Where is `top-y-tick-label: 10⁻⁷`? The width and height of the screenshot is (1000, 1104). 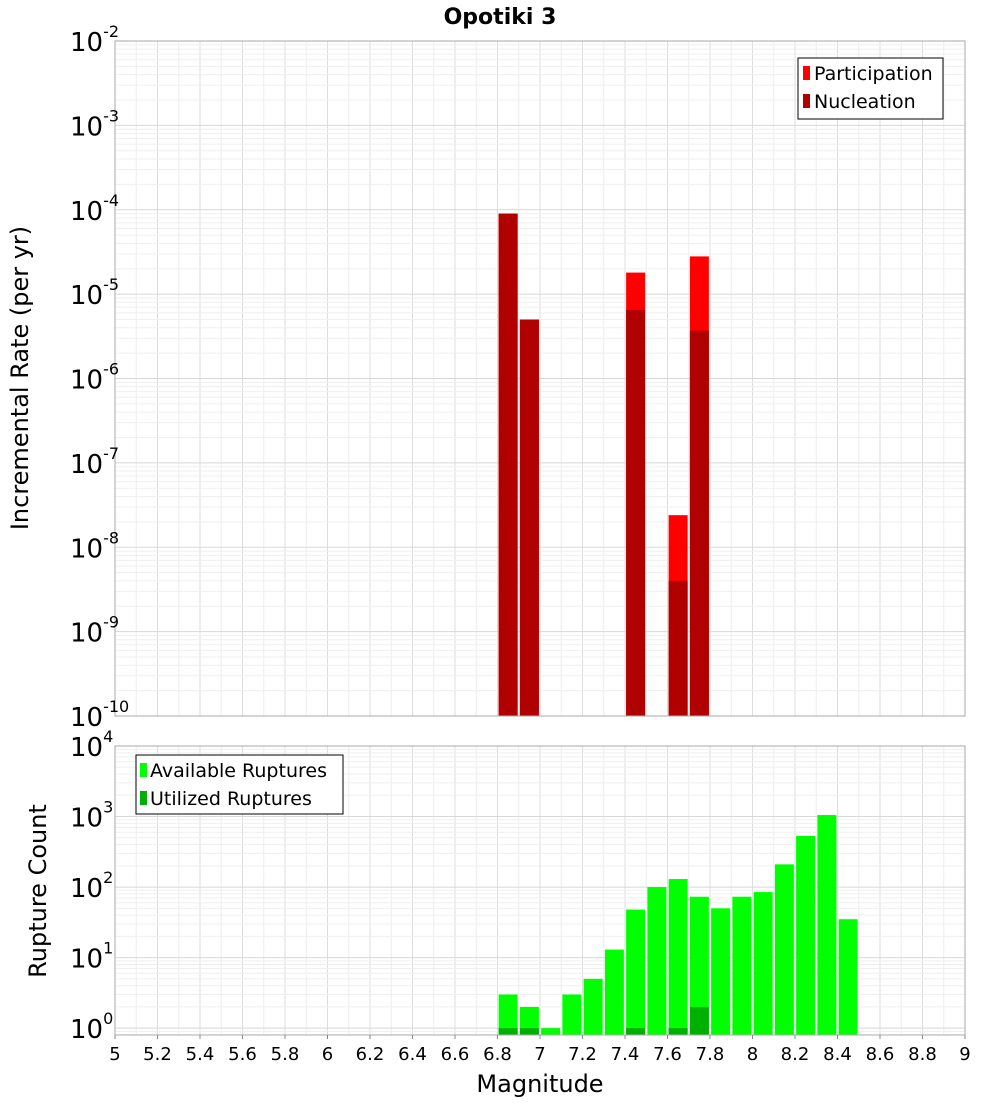
top-y-tick-label: 10⁻⁷ is located at coordinates (94, 462).